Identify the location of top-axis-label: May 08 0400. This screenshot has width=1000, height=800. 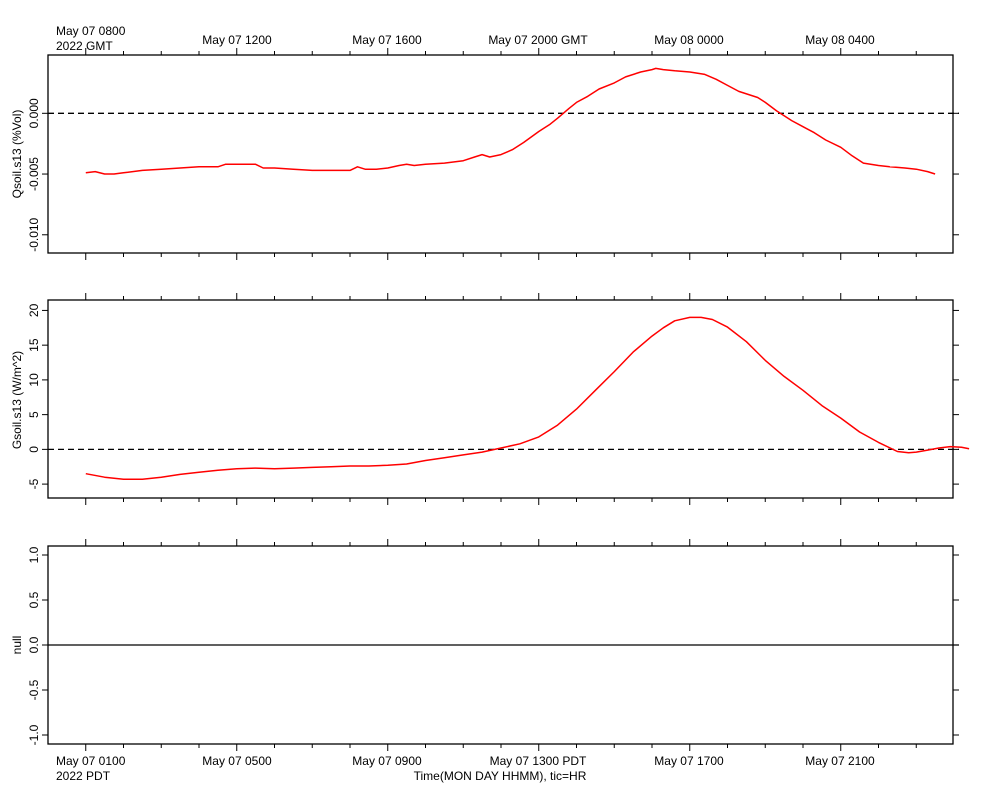
(840, 40).